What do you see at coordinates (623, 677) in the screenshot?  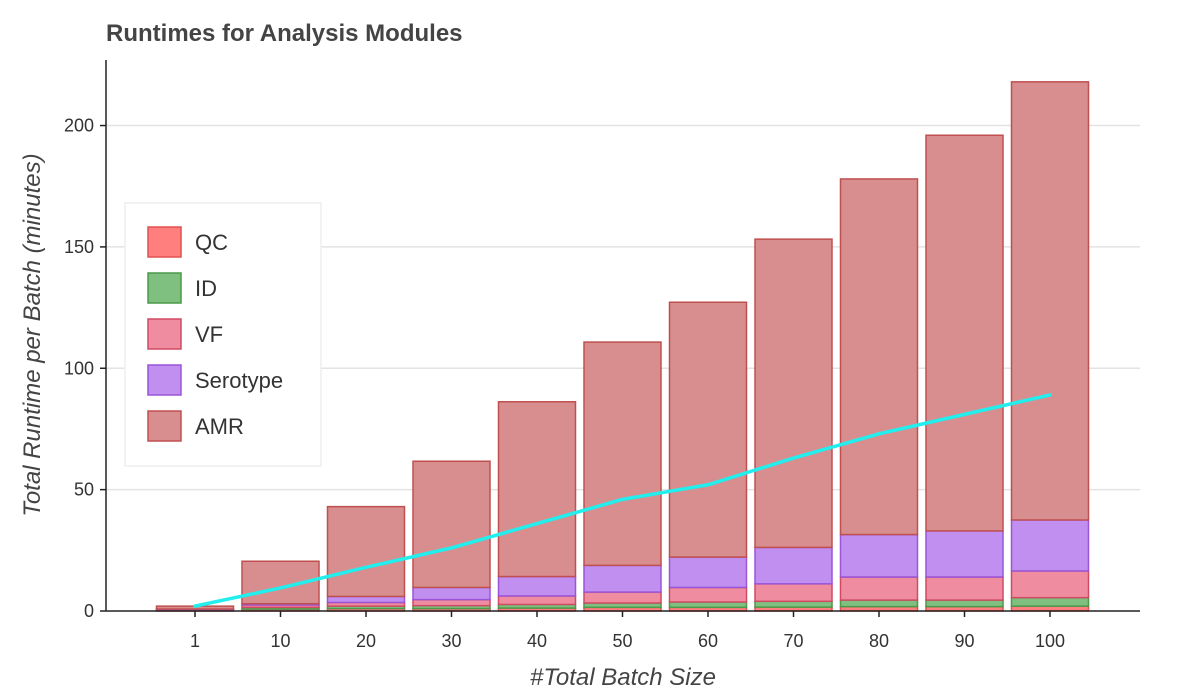 I see `x-axis-label: #Total Batch Size` at bounding box center [623, 677].